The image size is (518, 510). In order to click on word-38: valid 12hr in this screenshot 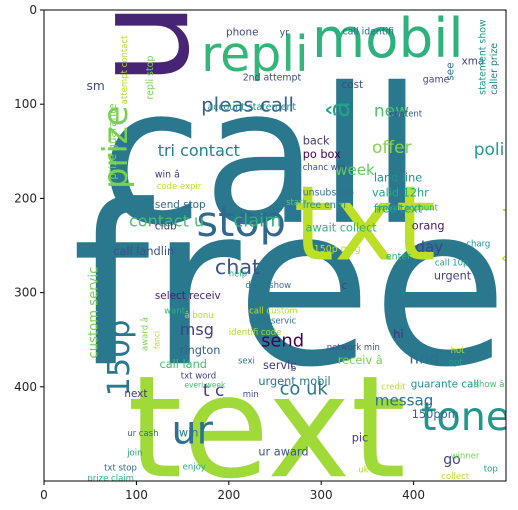, I will do `click(400, 193)`.